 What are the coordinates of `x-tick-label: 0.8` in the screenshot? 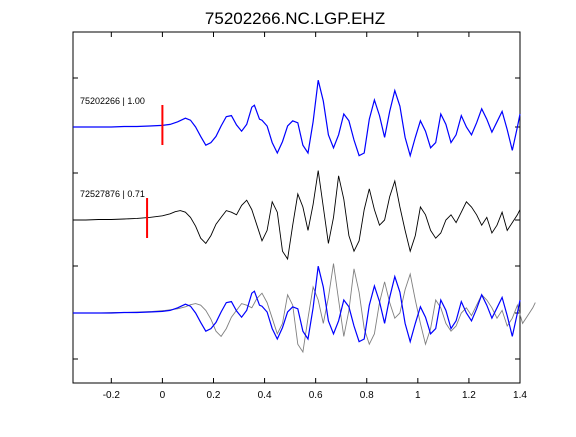 It's located at (367, 395).